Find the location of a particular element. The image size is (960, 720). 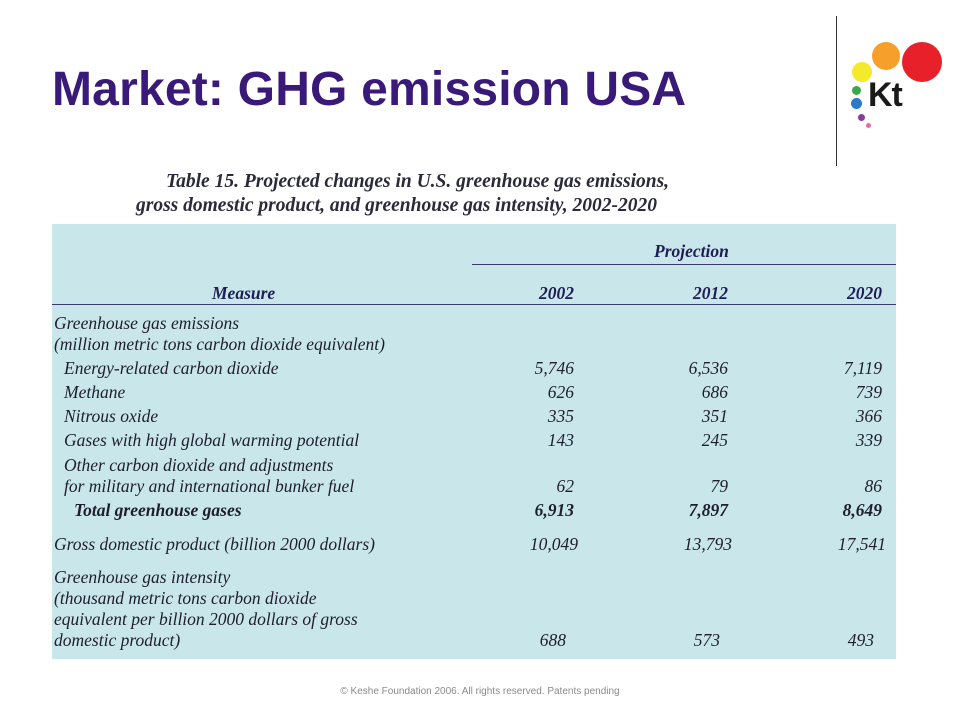

logo-dot-pink is located at coordinates (868, 125).